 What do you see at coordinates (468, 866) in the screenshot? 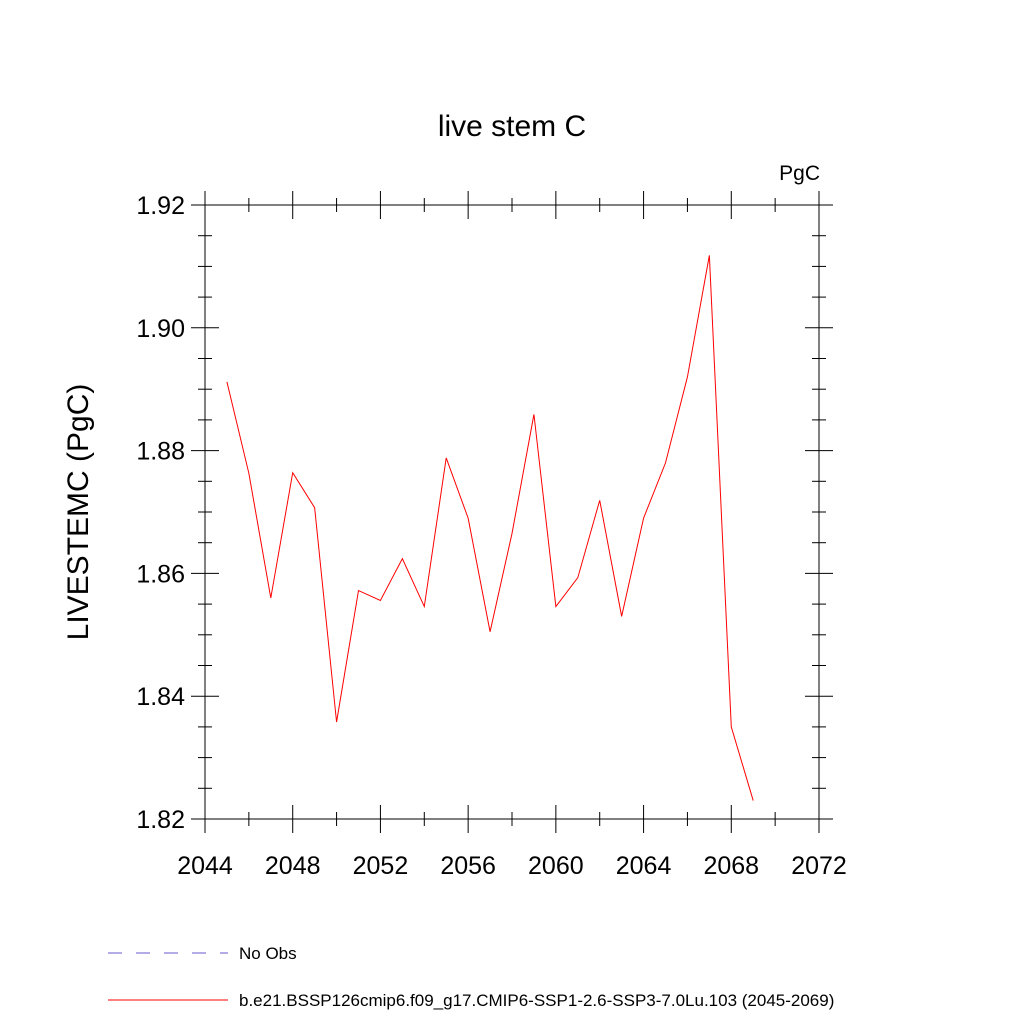
I see `x-tick-label: 2056` at bounding box center [468, 866].